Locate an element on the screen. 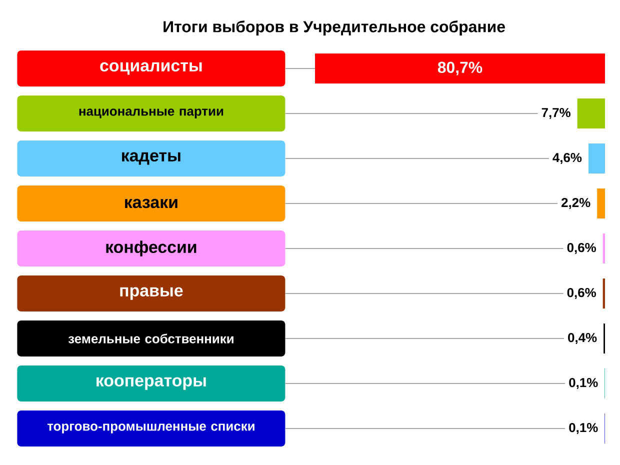 The width and height of the screenshot is (620, 465). y-tick-label: социалисты is located at coordinates (151, 68).